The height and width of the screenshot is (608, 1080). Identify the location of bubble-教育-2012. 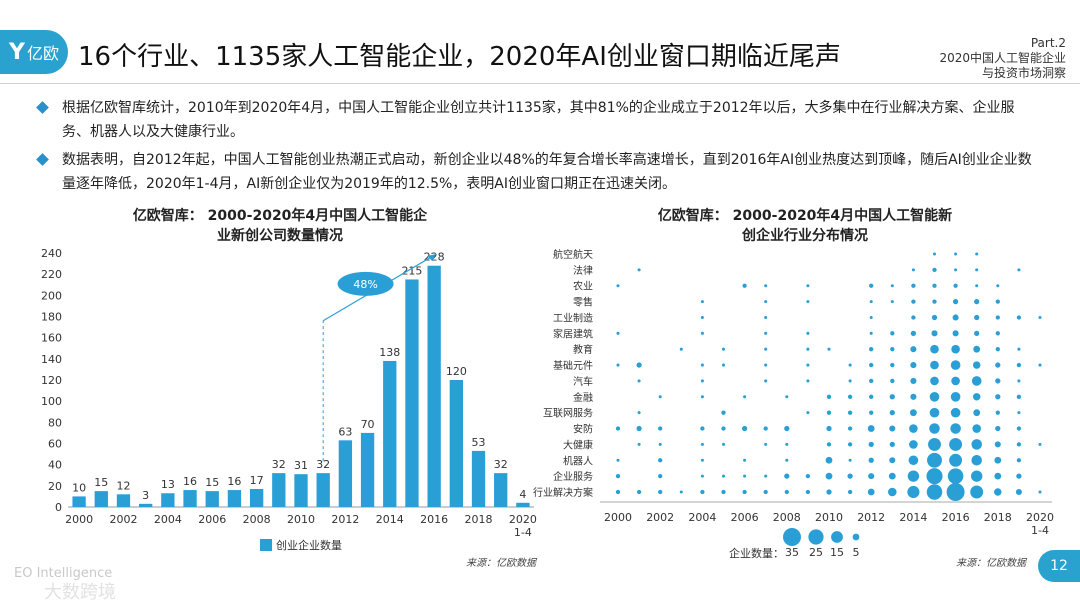
(871, 349).